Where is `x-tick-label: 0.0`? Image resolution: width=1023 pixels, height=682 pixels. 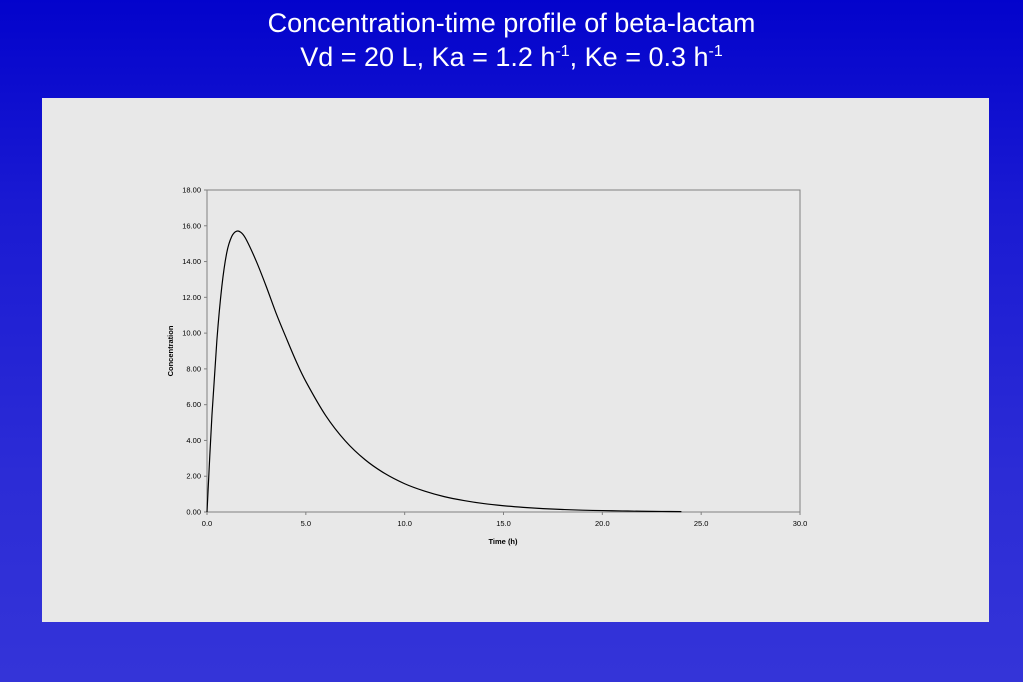 x-tick-label: 0.0 is located at coordinates (207, 523).